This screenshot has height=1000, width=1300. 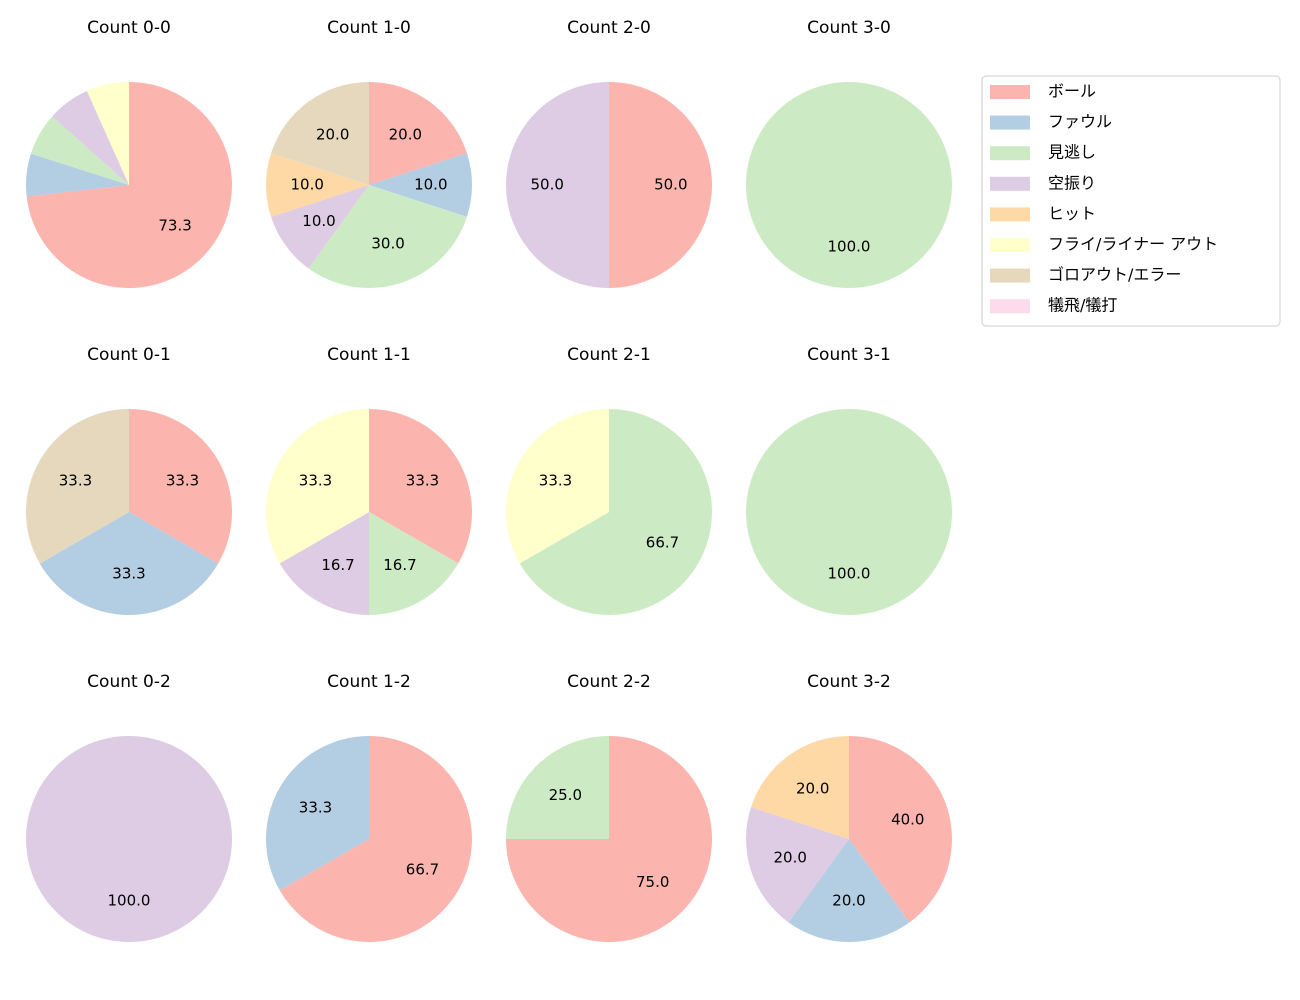 What do you see at coordinates (369, 682) in the screenshot?
I see `chart-title: Count 1-2` at bounding box center [369, 682].